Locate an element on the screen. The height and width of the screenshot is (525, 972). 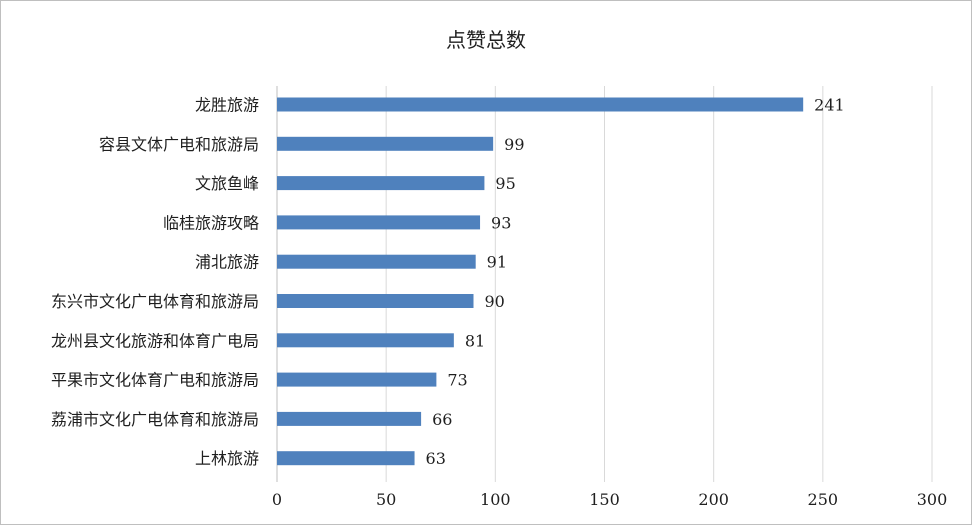
data-label: 95 is located at coordinates (505, 183).